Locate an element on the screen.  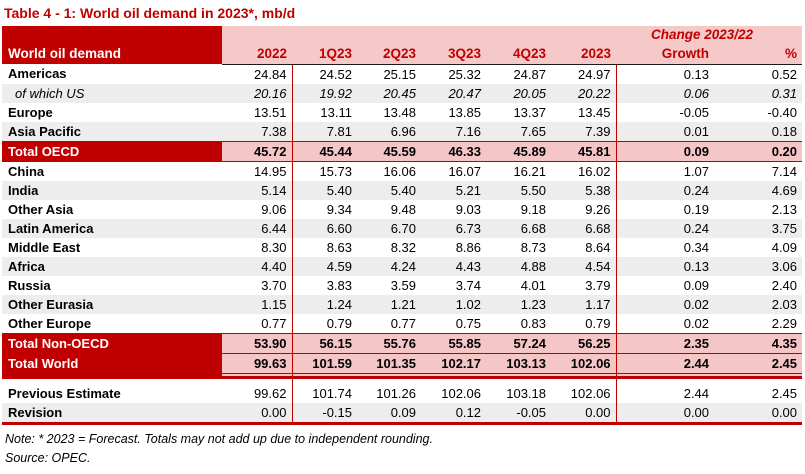
spacer-white is located at coordinates (402, 380).